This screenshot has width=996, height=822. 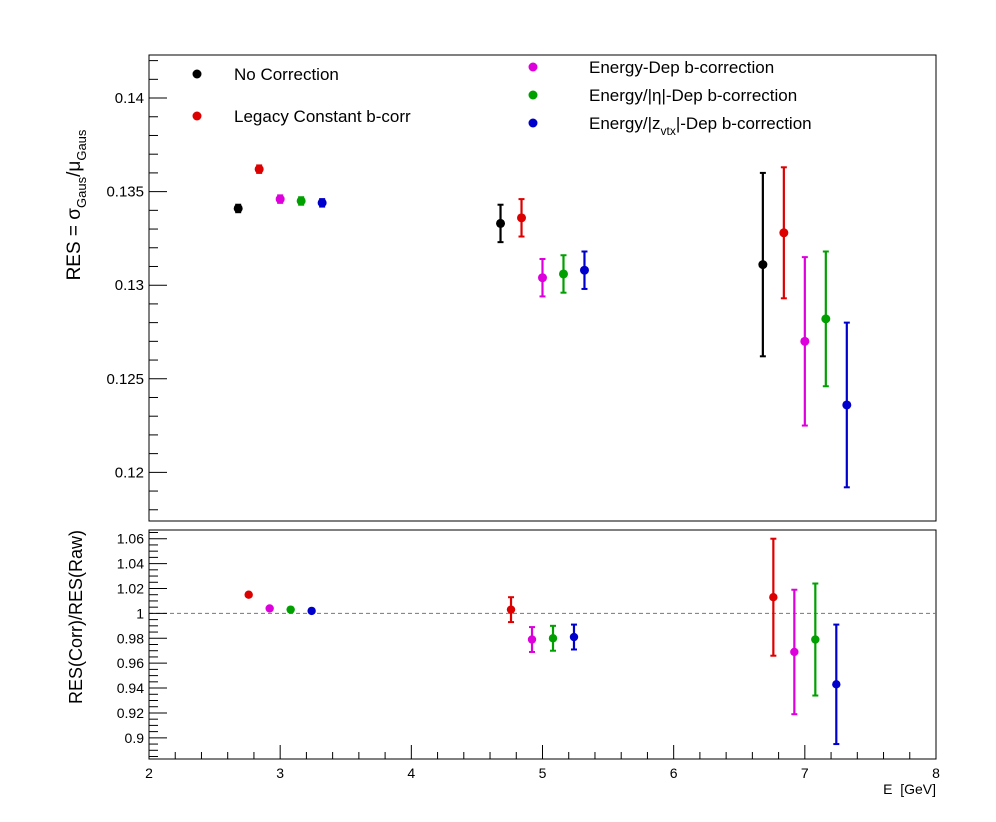 I want to click on ratio-y-tick-label: 1.06, so click(x=130, y=539).